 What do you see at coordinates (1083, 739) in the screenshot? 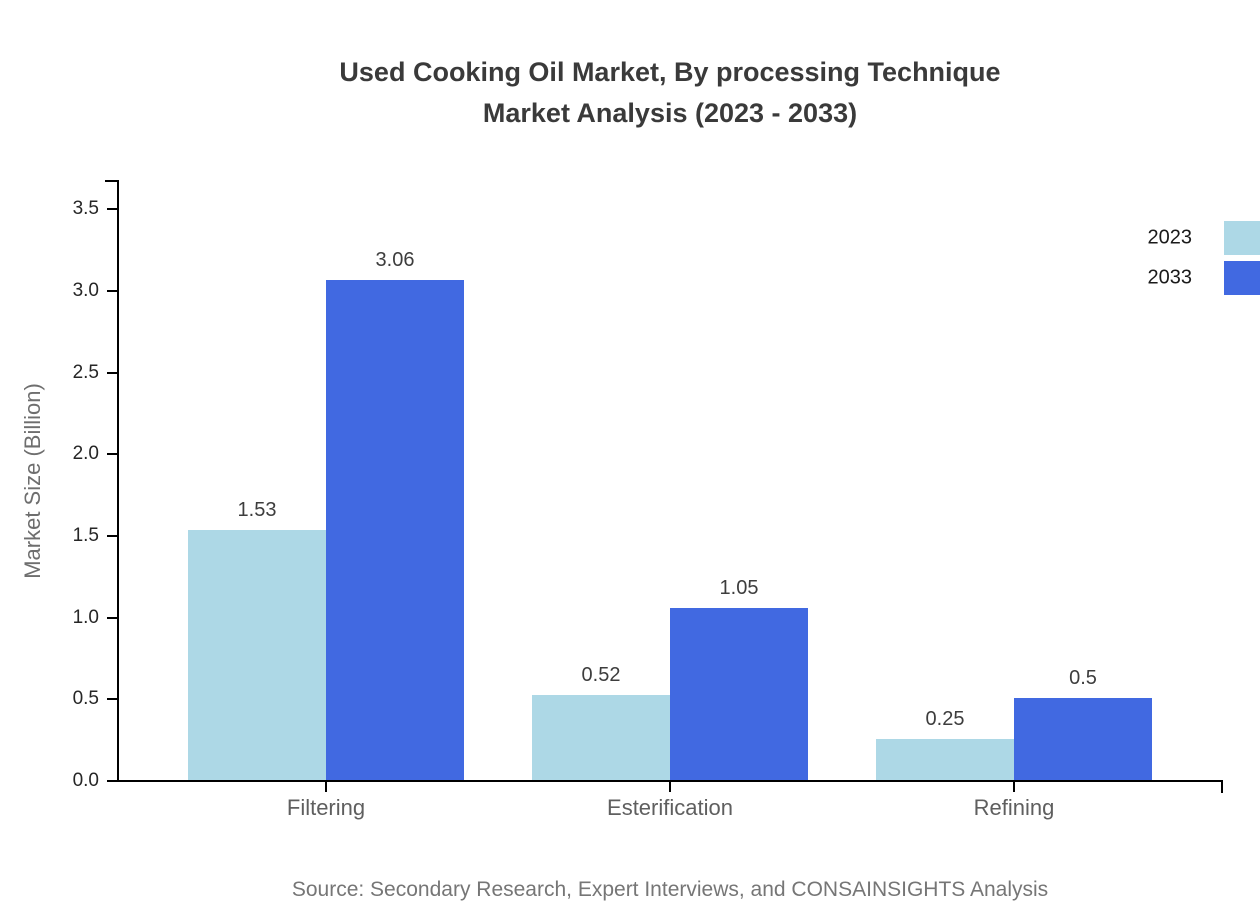
I see `bar-2033-Refining` at bounding box center [1083, 739].